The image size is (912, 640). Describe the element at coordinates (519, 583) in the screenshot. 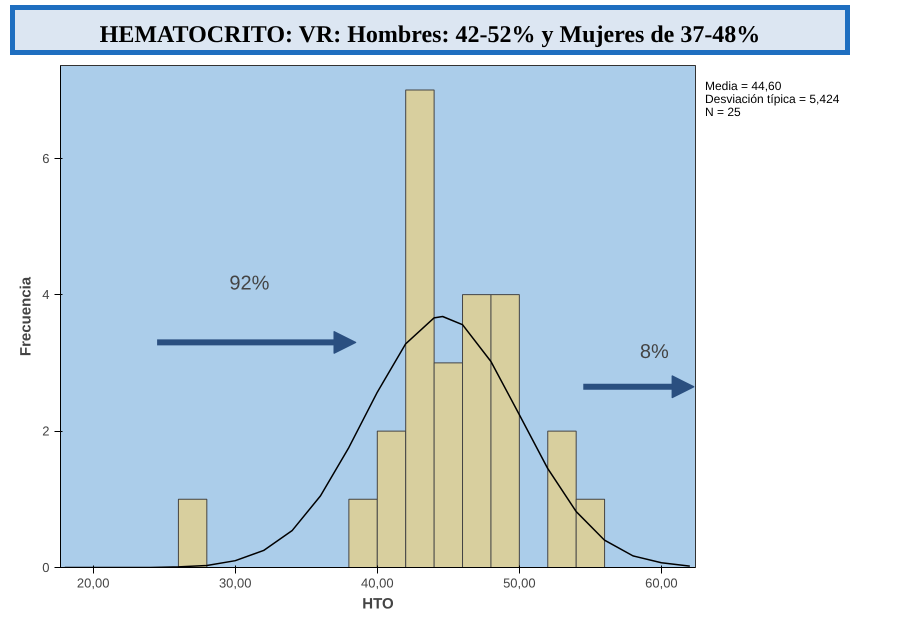

I see `x-tick-label: 50,00` at that location.